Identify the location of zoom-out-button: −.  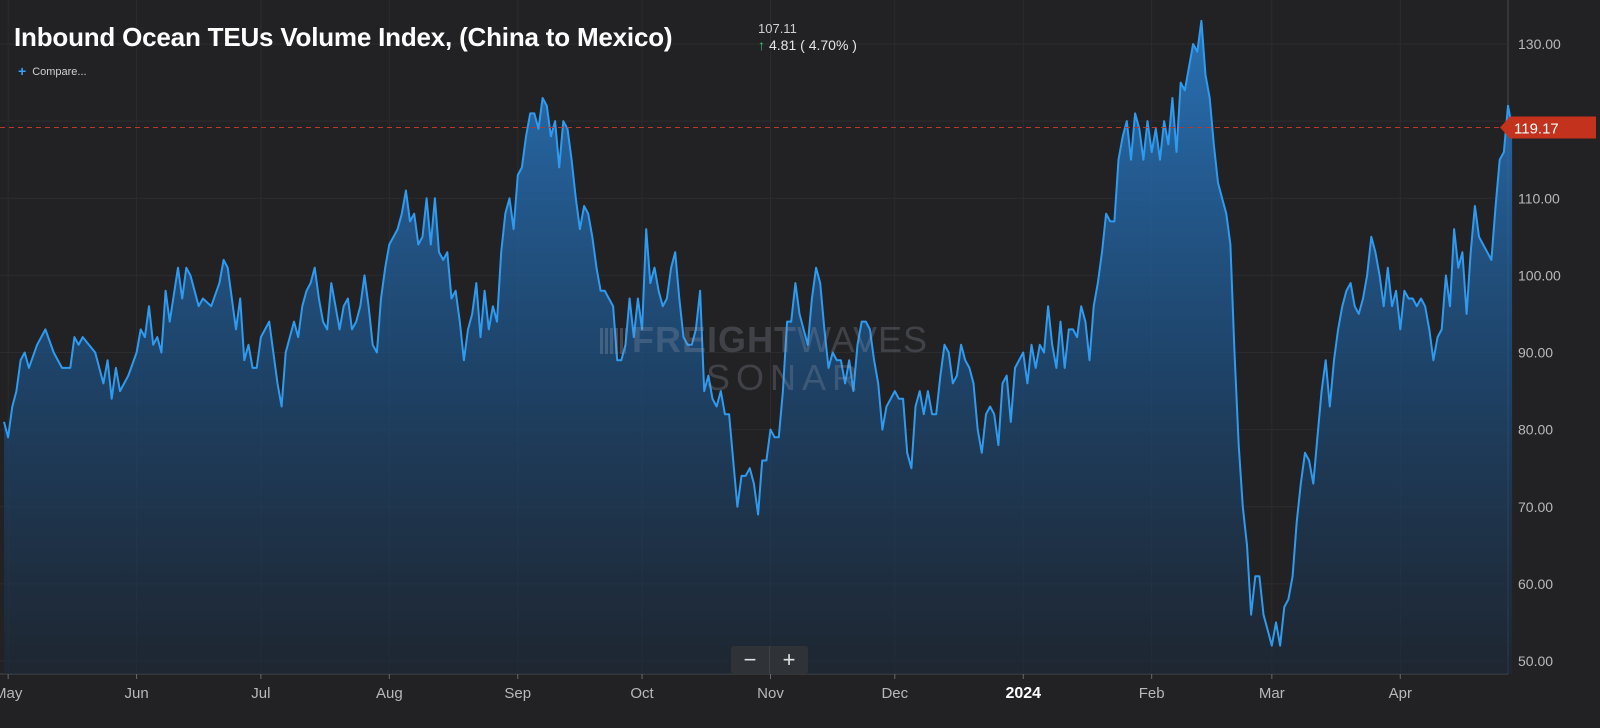
(750, 659).